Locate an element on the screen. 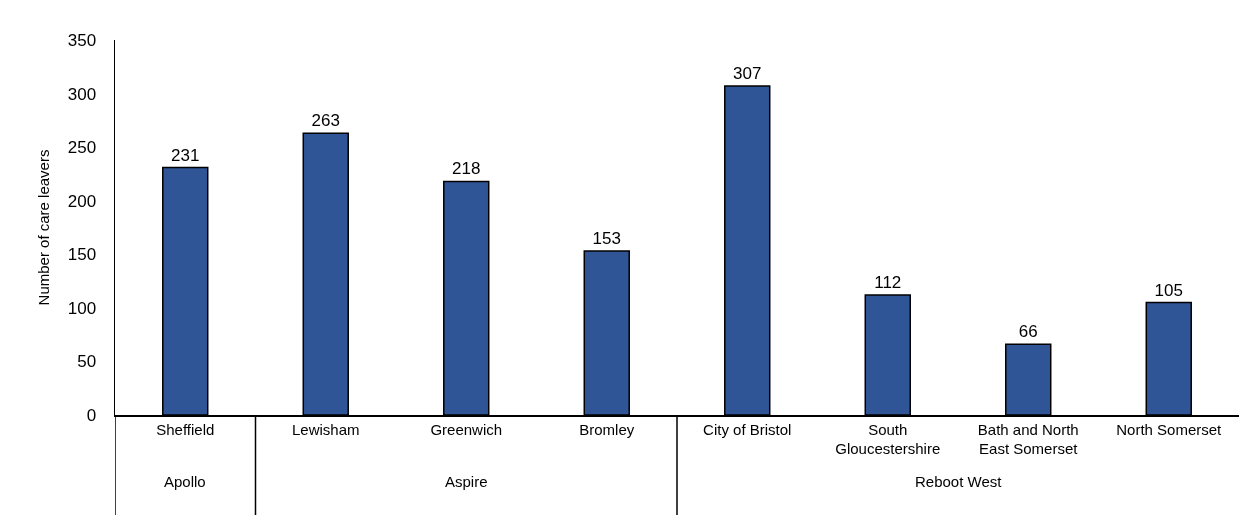 The image size is (1251, 515). data-label: 263 is located at coordinates (325, 121).